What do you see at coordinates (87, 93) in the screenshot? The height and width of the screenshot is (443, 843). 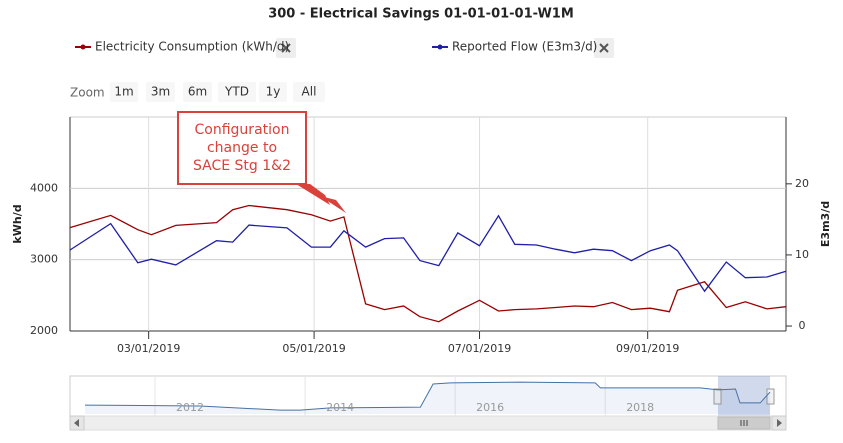 I see `zoom-label: Zoom` at bounding box center [87, 93].